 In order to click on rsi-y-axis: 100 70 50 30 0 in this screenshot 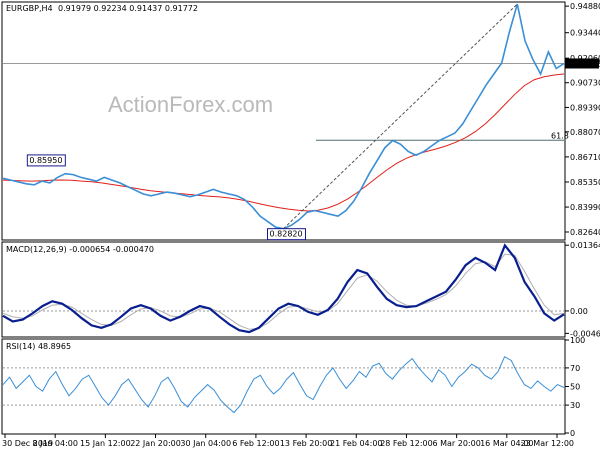, I will do `click(575, 387)`.